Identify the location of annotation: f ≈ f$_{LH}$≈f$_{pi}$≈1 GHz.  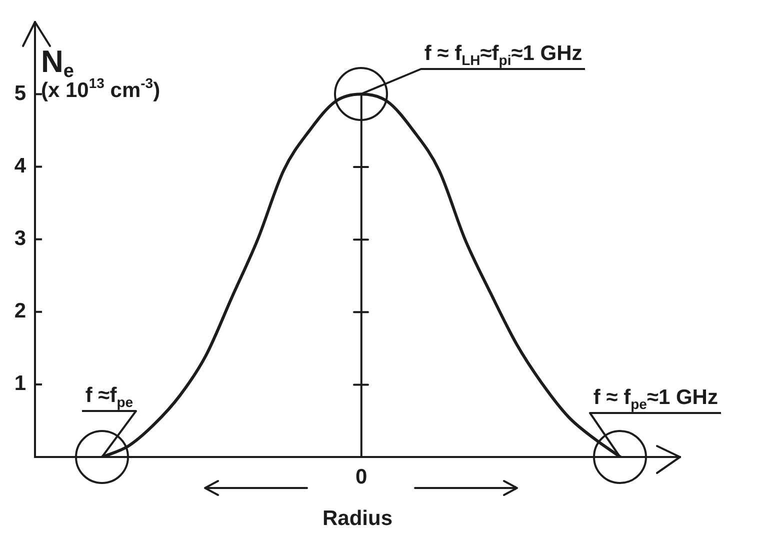
(503, 56).